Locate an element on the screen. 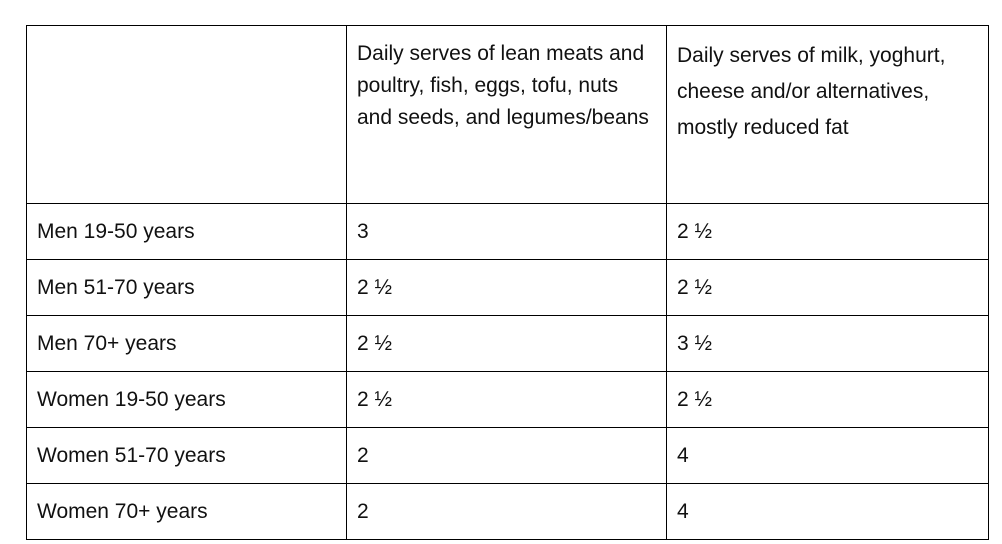 This screenshot has width=1002, height=544. table-row: Men 51-70 years 2 ½ 2 ½ is located at coordinates (507, 287).